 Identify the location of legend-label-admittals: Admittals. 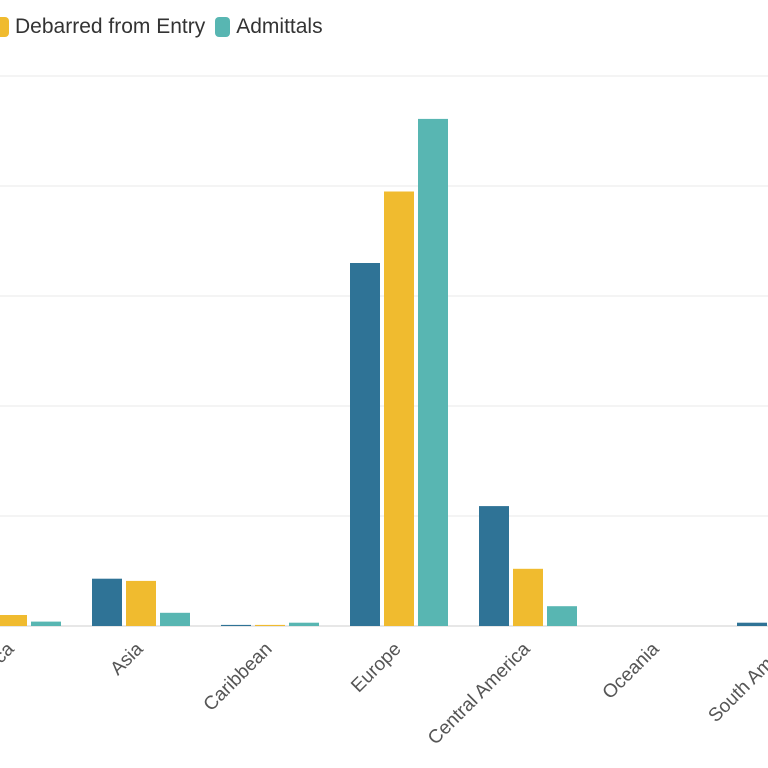
(279, 26).